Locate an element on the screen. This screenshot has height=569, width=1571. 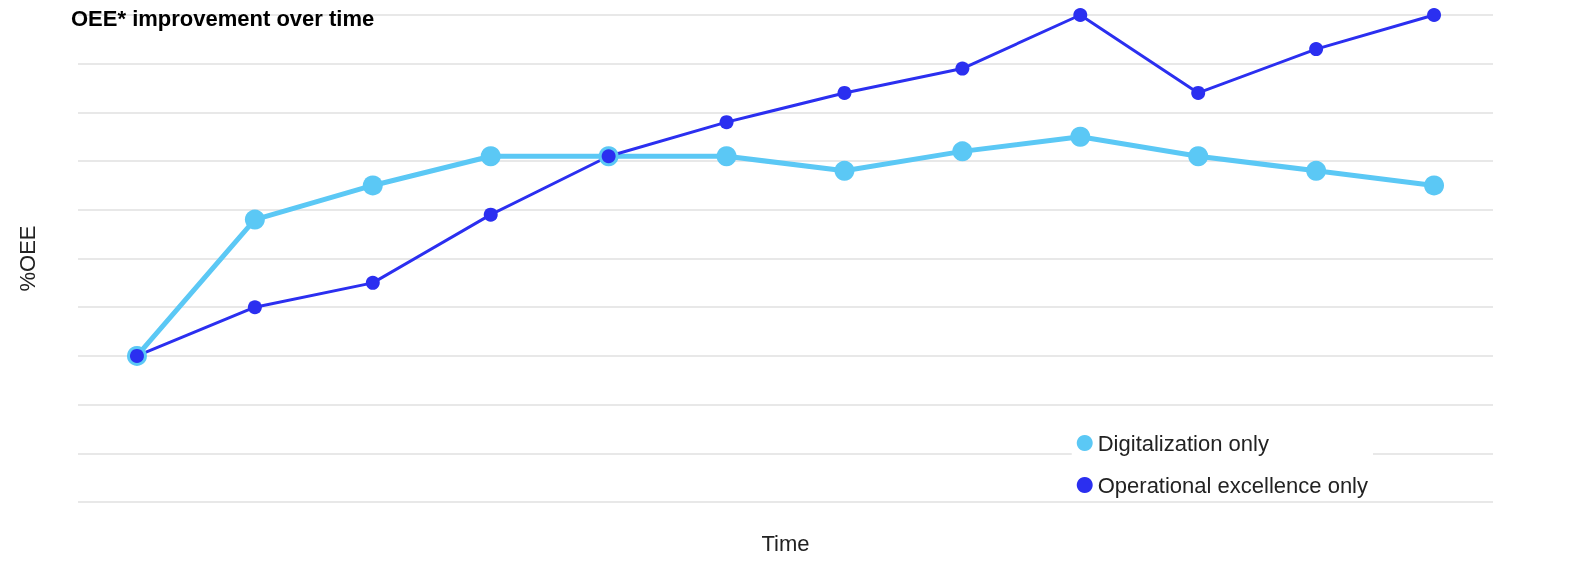
legend-label: Operational excellence only is located at coordinates (1233, 485).